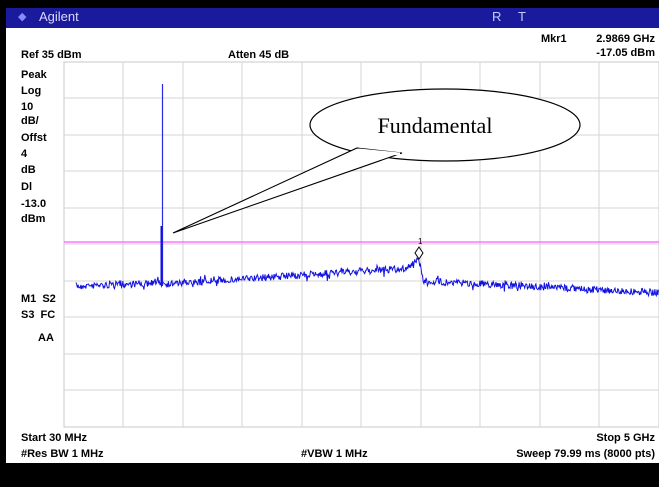  I want to click on display-line-label: Dl, so click(26, 187).